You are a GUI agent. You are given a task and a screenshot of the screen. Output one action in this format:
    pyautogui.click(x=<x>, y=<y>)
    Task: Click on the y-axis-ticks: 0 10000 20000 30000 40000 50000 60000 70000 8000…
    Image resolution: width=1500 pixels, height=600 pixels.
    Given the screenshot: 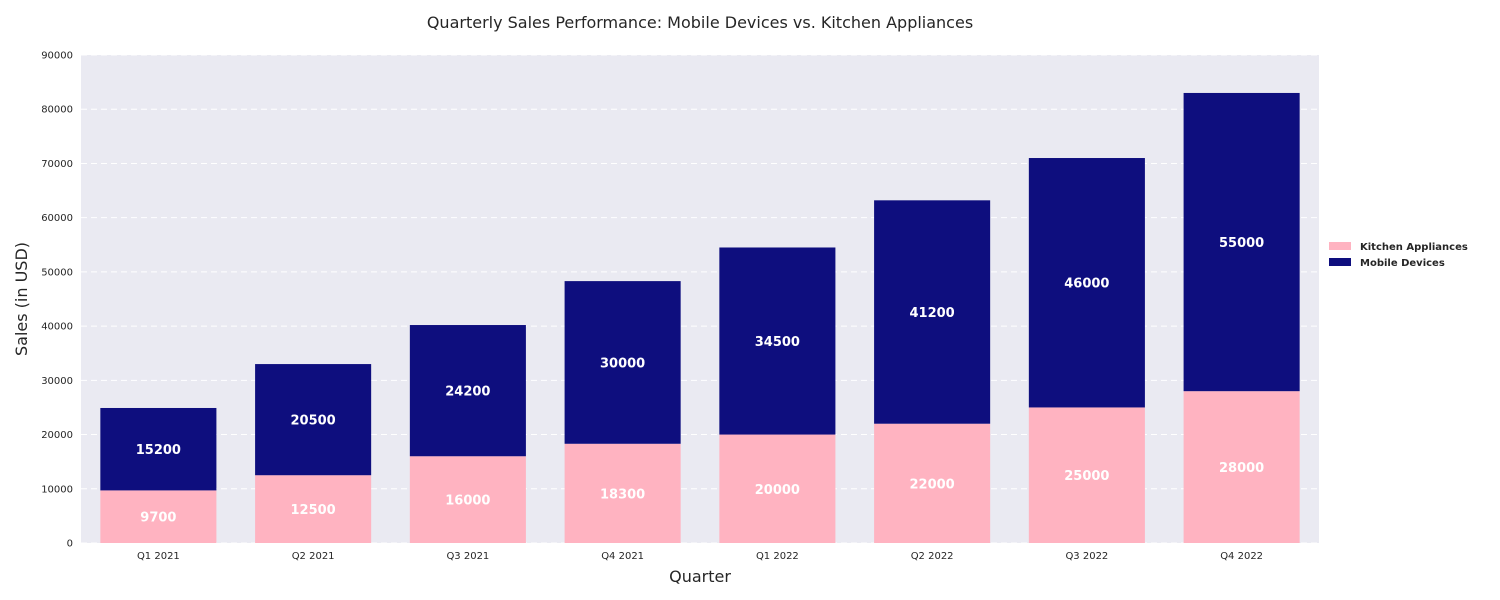 What is the action you would take?
    pyautogui.click(x=57, y=300)
    